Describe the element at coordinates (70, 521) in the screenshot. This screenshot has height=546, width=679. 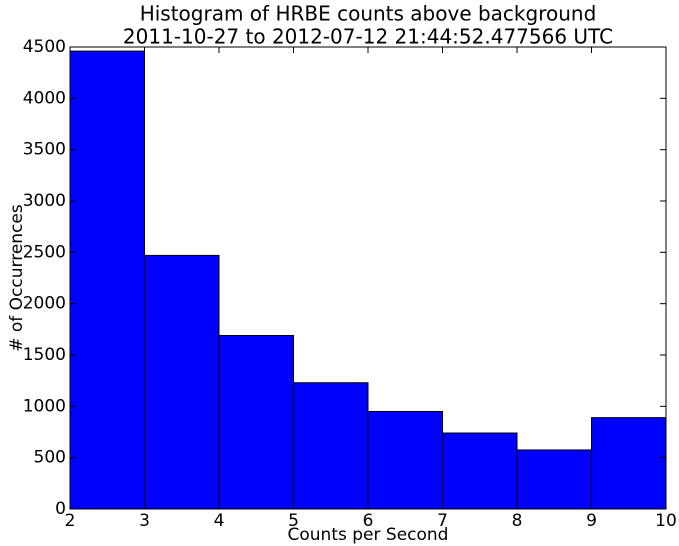
I see `x-tick-label: 2` at that location.